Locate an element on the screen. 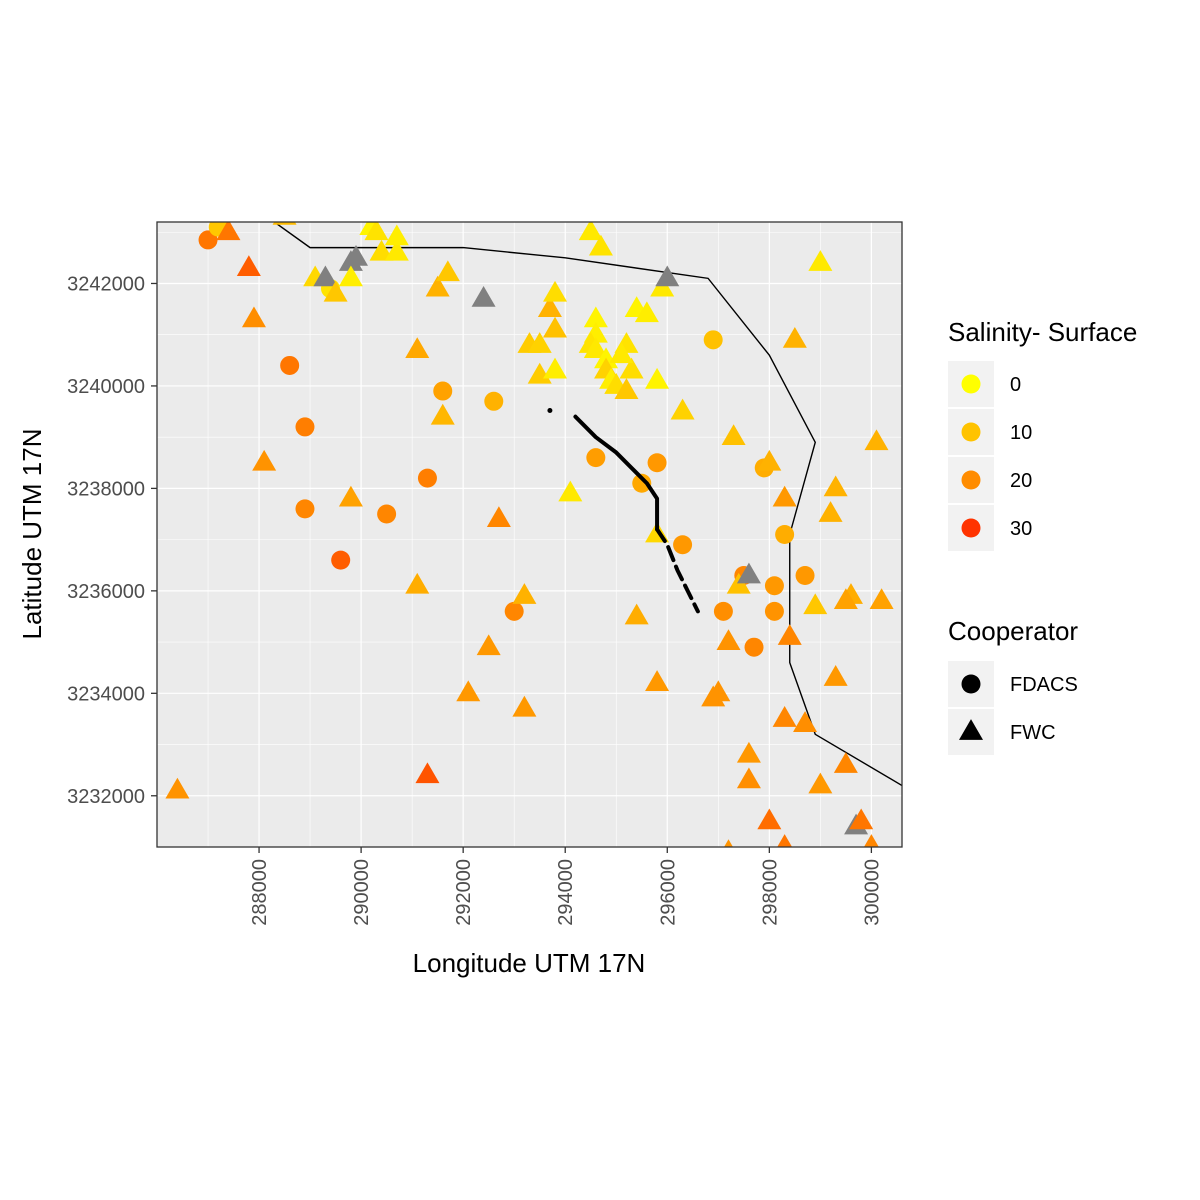  x-tick-label: 290000 is located at coordinates (362, 892).